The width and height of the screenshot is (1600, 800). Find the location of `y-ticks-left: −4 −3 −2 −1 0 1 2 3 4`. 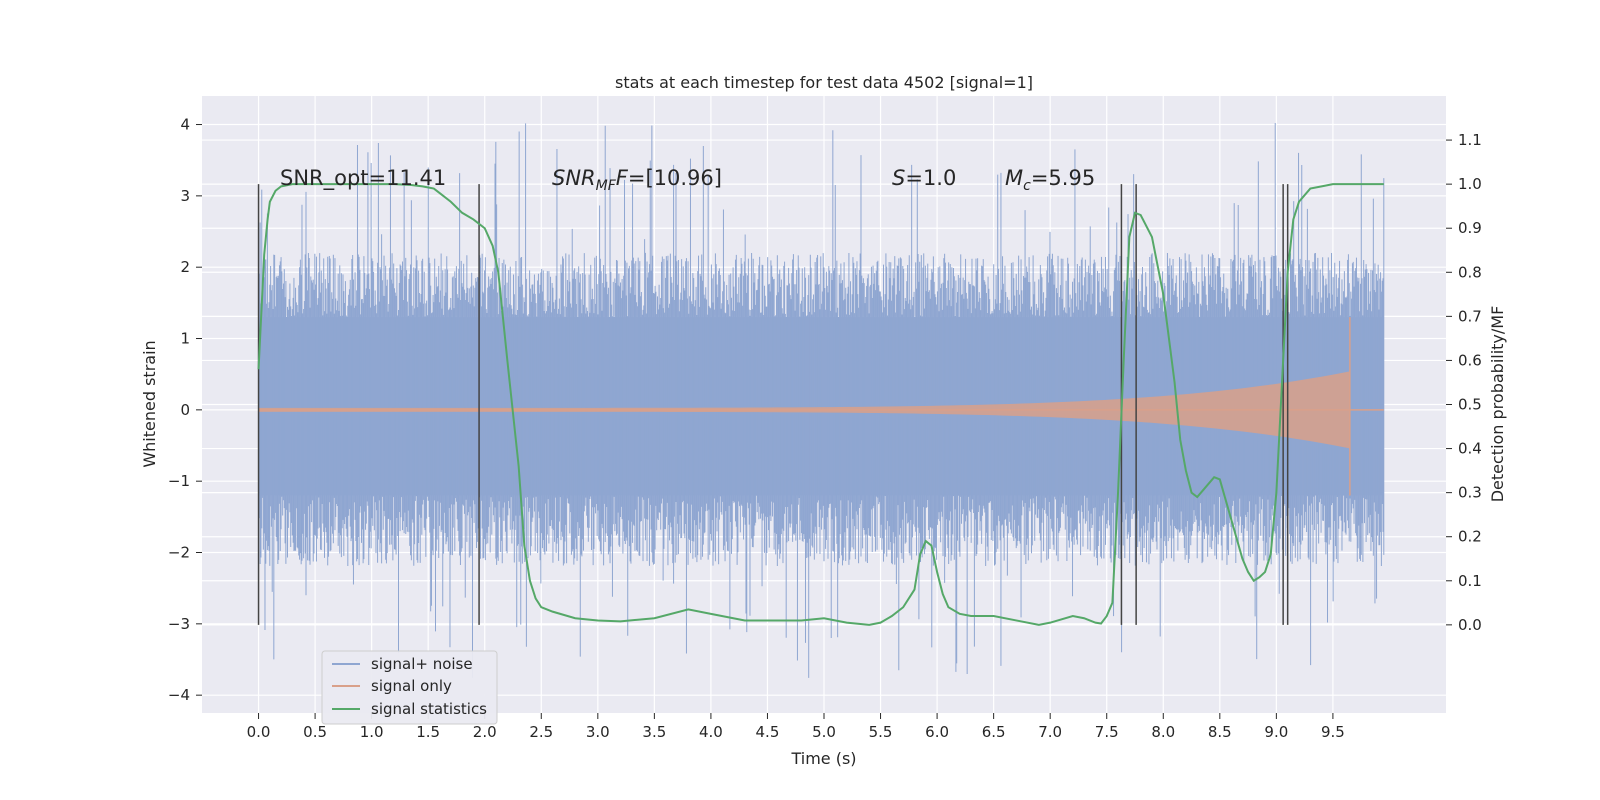

y-ticks-left: −4 −3 −2 −1 0 1 2 3 4 is located at coordinates (185, 410).